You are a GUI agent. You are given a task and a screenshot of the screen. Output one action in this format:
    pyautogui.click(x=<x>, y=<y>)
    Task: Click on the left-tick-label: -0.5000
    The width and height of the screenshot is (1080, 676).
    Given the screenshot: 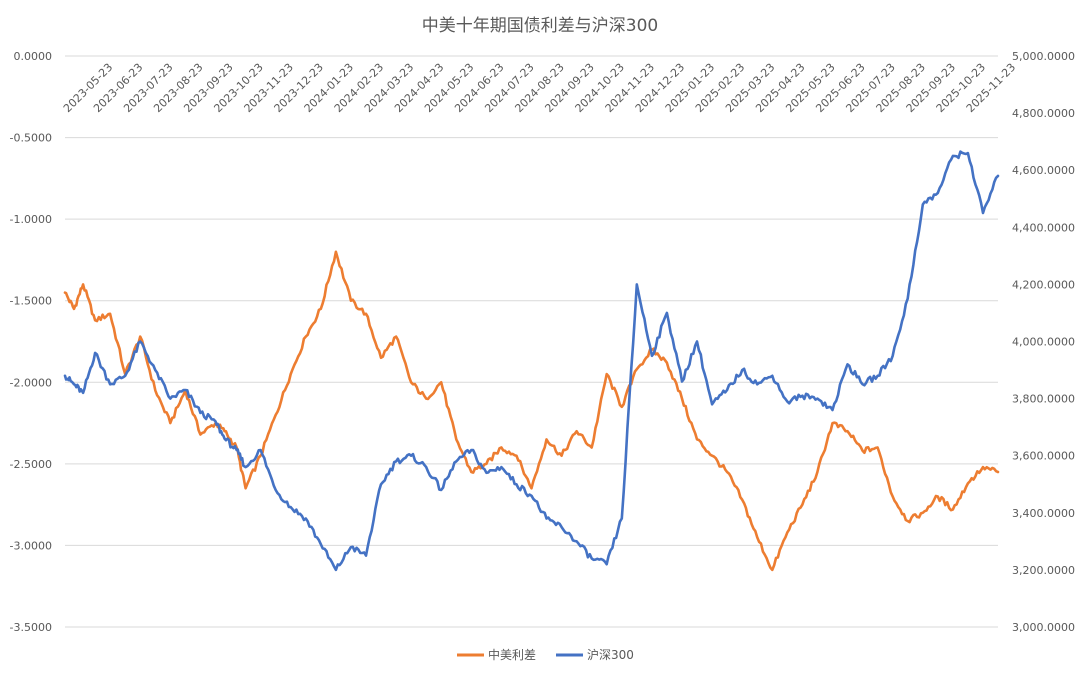 What is the action you would take?
    pyautogui.click(x=31, y=138)
    